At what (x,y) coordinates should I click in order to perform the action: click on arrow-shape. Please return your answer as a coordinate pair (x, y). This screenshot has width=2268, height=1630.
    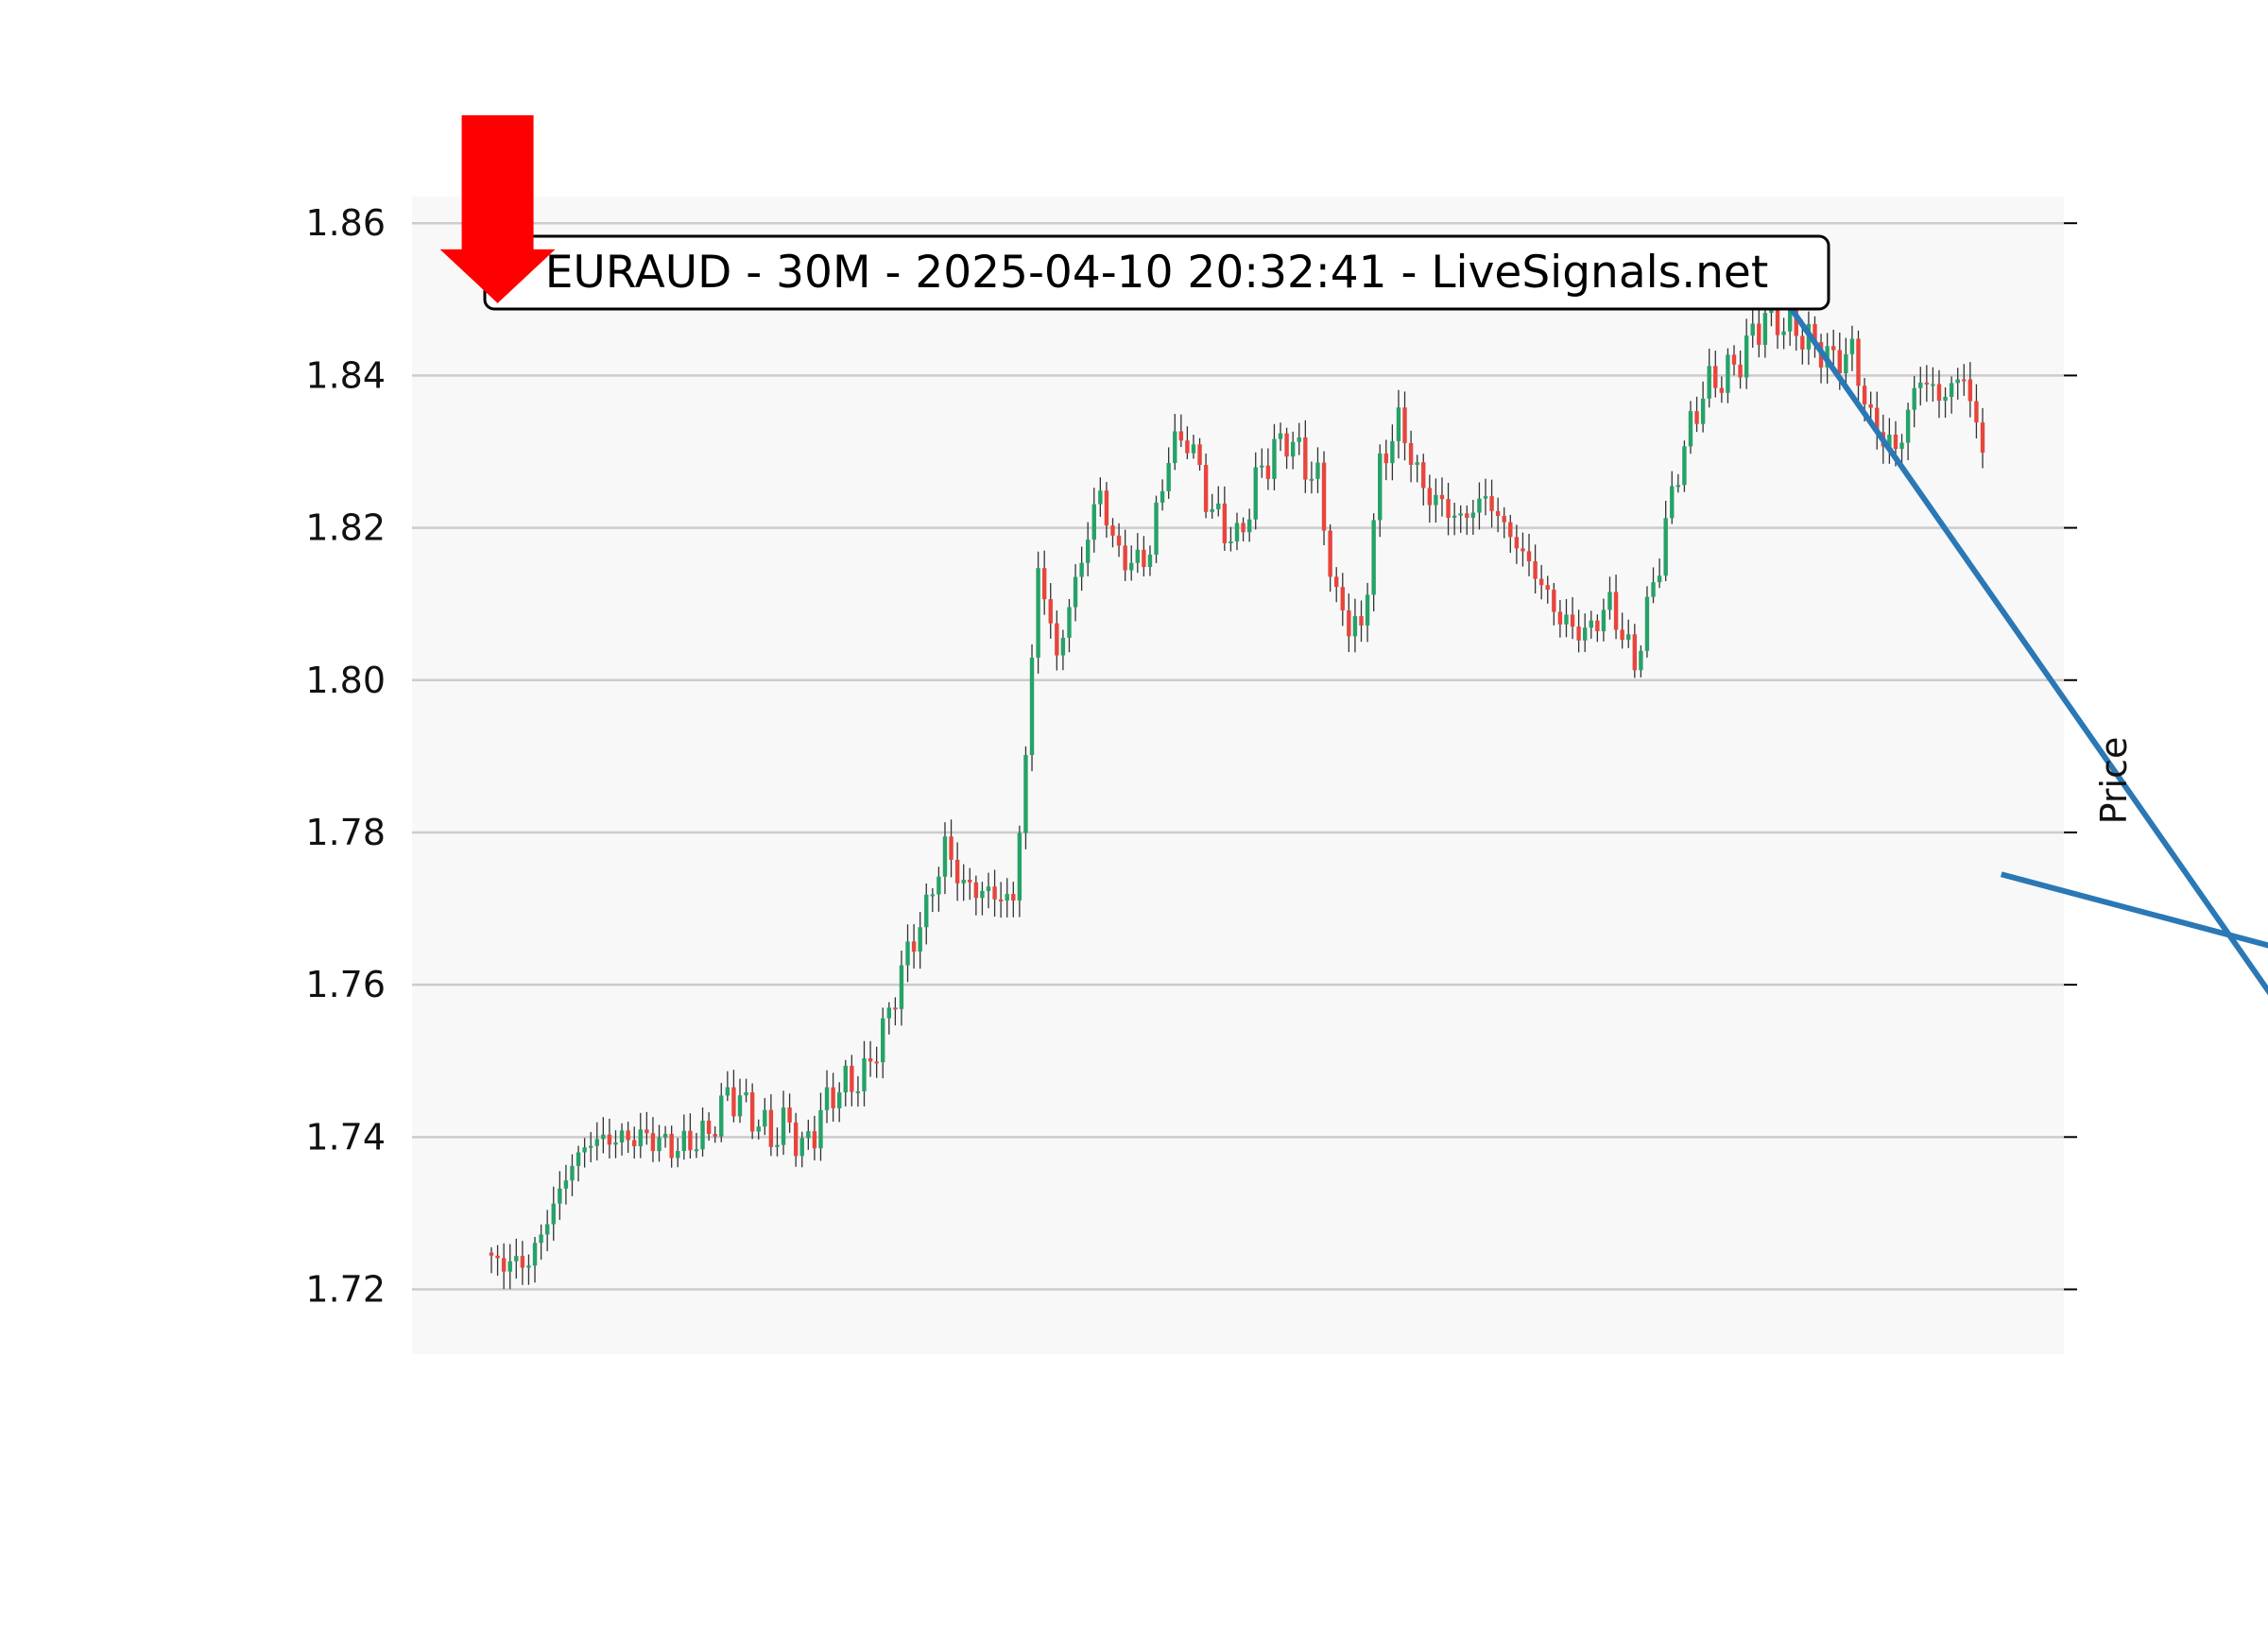
    Looking at the image, I should click on (497, 209).